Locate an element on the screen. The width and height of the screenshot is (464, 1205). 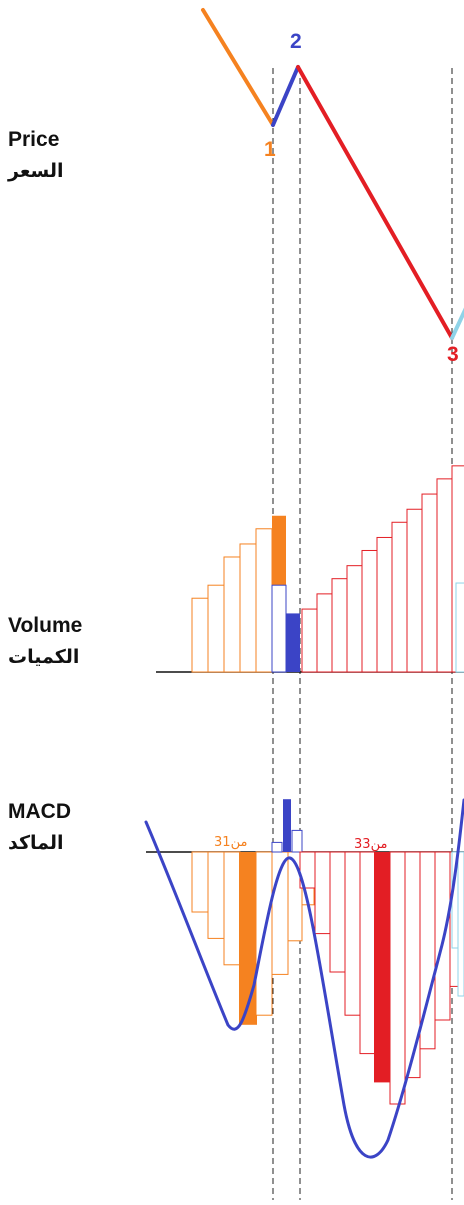
macd-label-ar: الماكد is located at coordinates (36, 843).